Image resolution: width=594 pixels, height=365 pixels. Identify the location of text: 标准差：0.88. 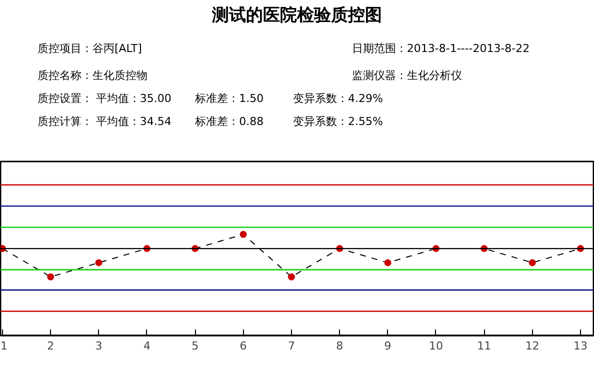
(229, 121).